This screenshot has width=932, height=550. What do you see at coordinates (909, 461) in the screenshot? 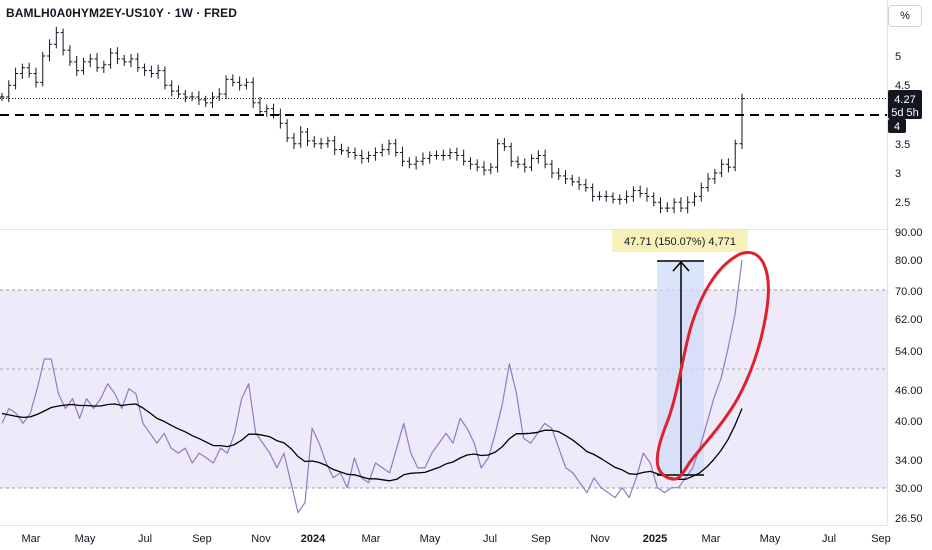
I see `rsi-tick-34: 34.00` at bounding box center [909, 461].